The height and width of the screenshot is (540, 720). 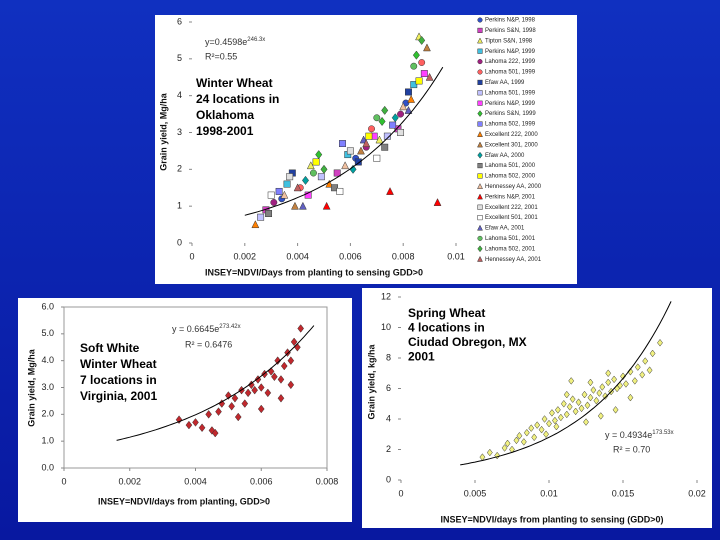 What do you see at coordinates (662, 433) in the screenshot?
I see `equation-exponent: 173.53x` at bounding box center [662, 433].